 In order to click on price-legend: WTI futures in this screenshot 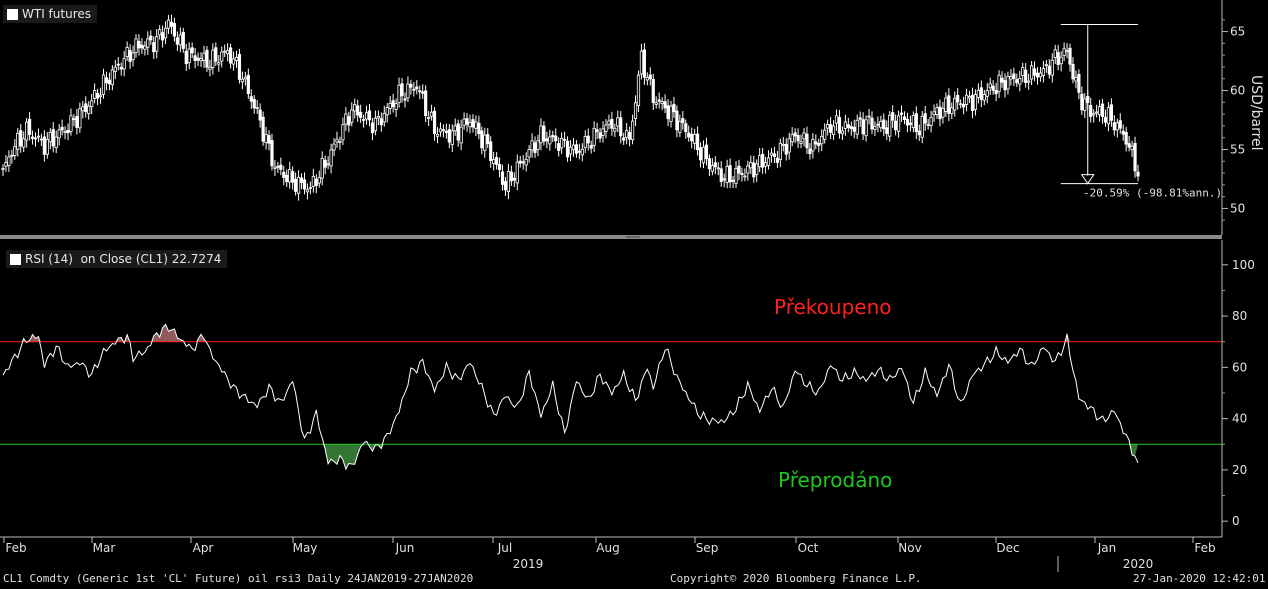, I will do `click(50, 14)`.